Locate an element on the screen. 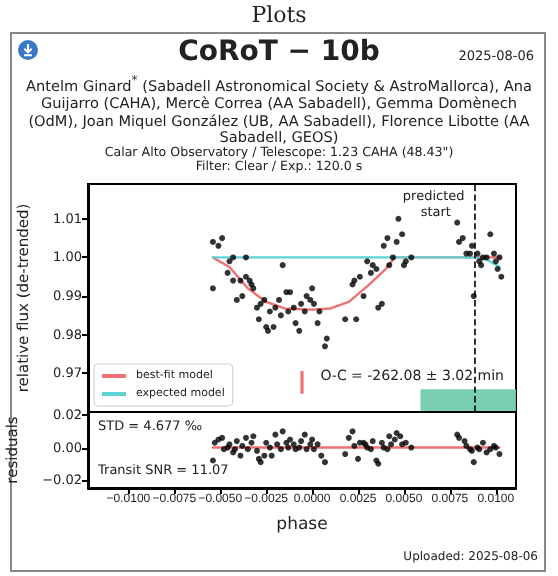 This screenshot has height=576, width=558. text: Plots is located at coordinates (279, 15).